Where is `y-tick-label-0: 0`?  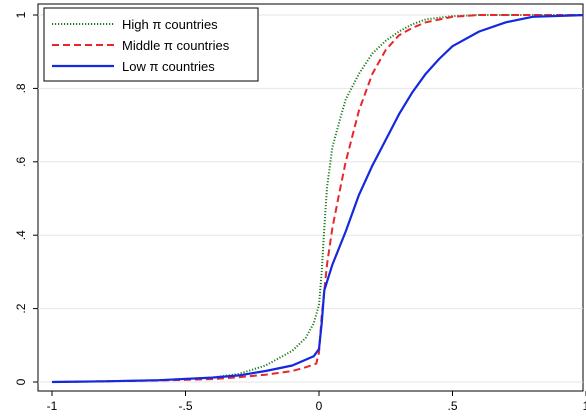 y-tick-label-0: 0 is located at coordinates (21, 381).